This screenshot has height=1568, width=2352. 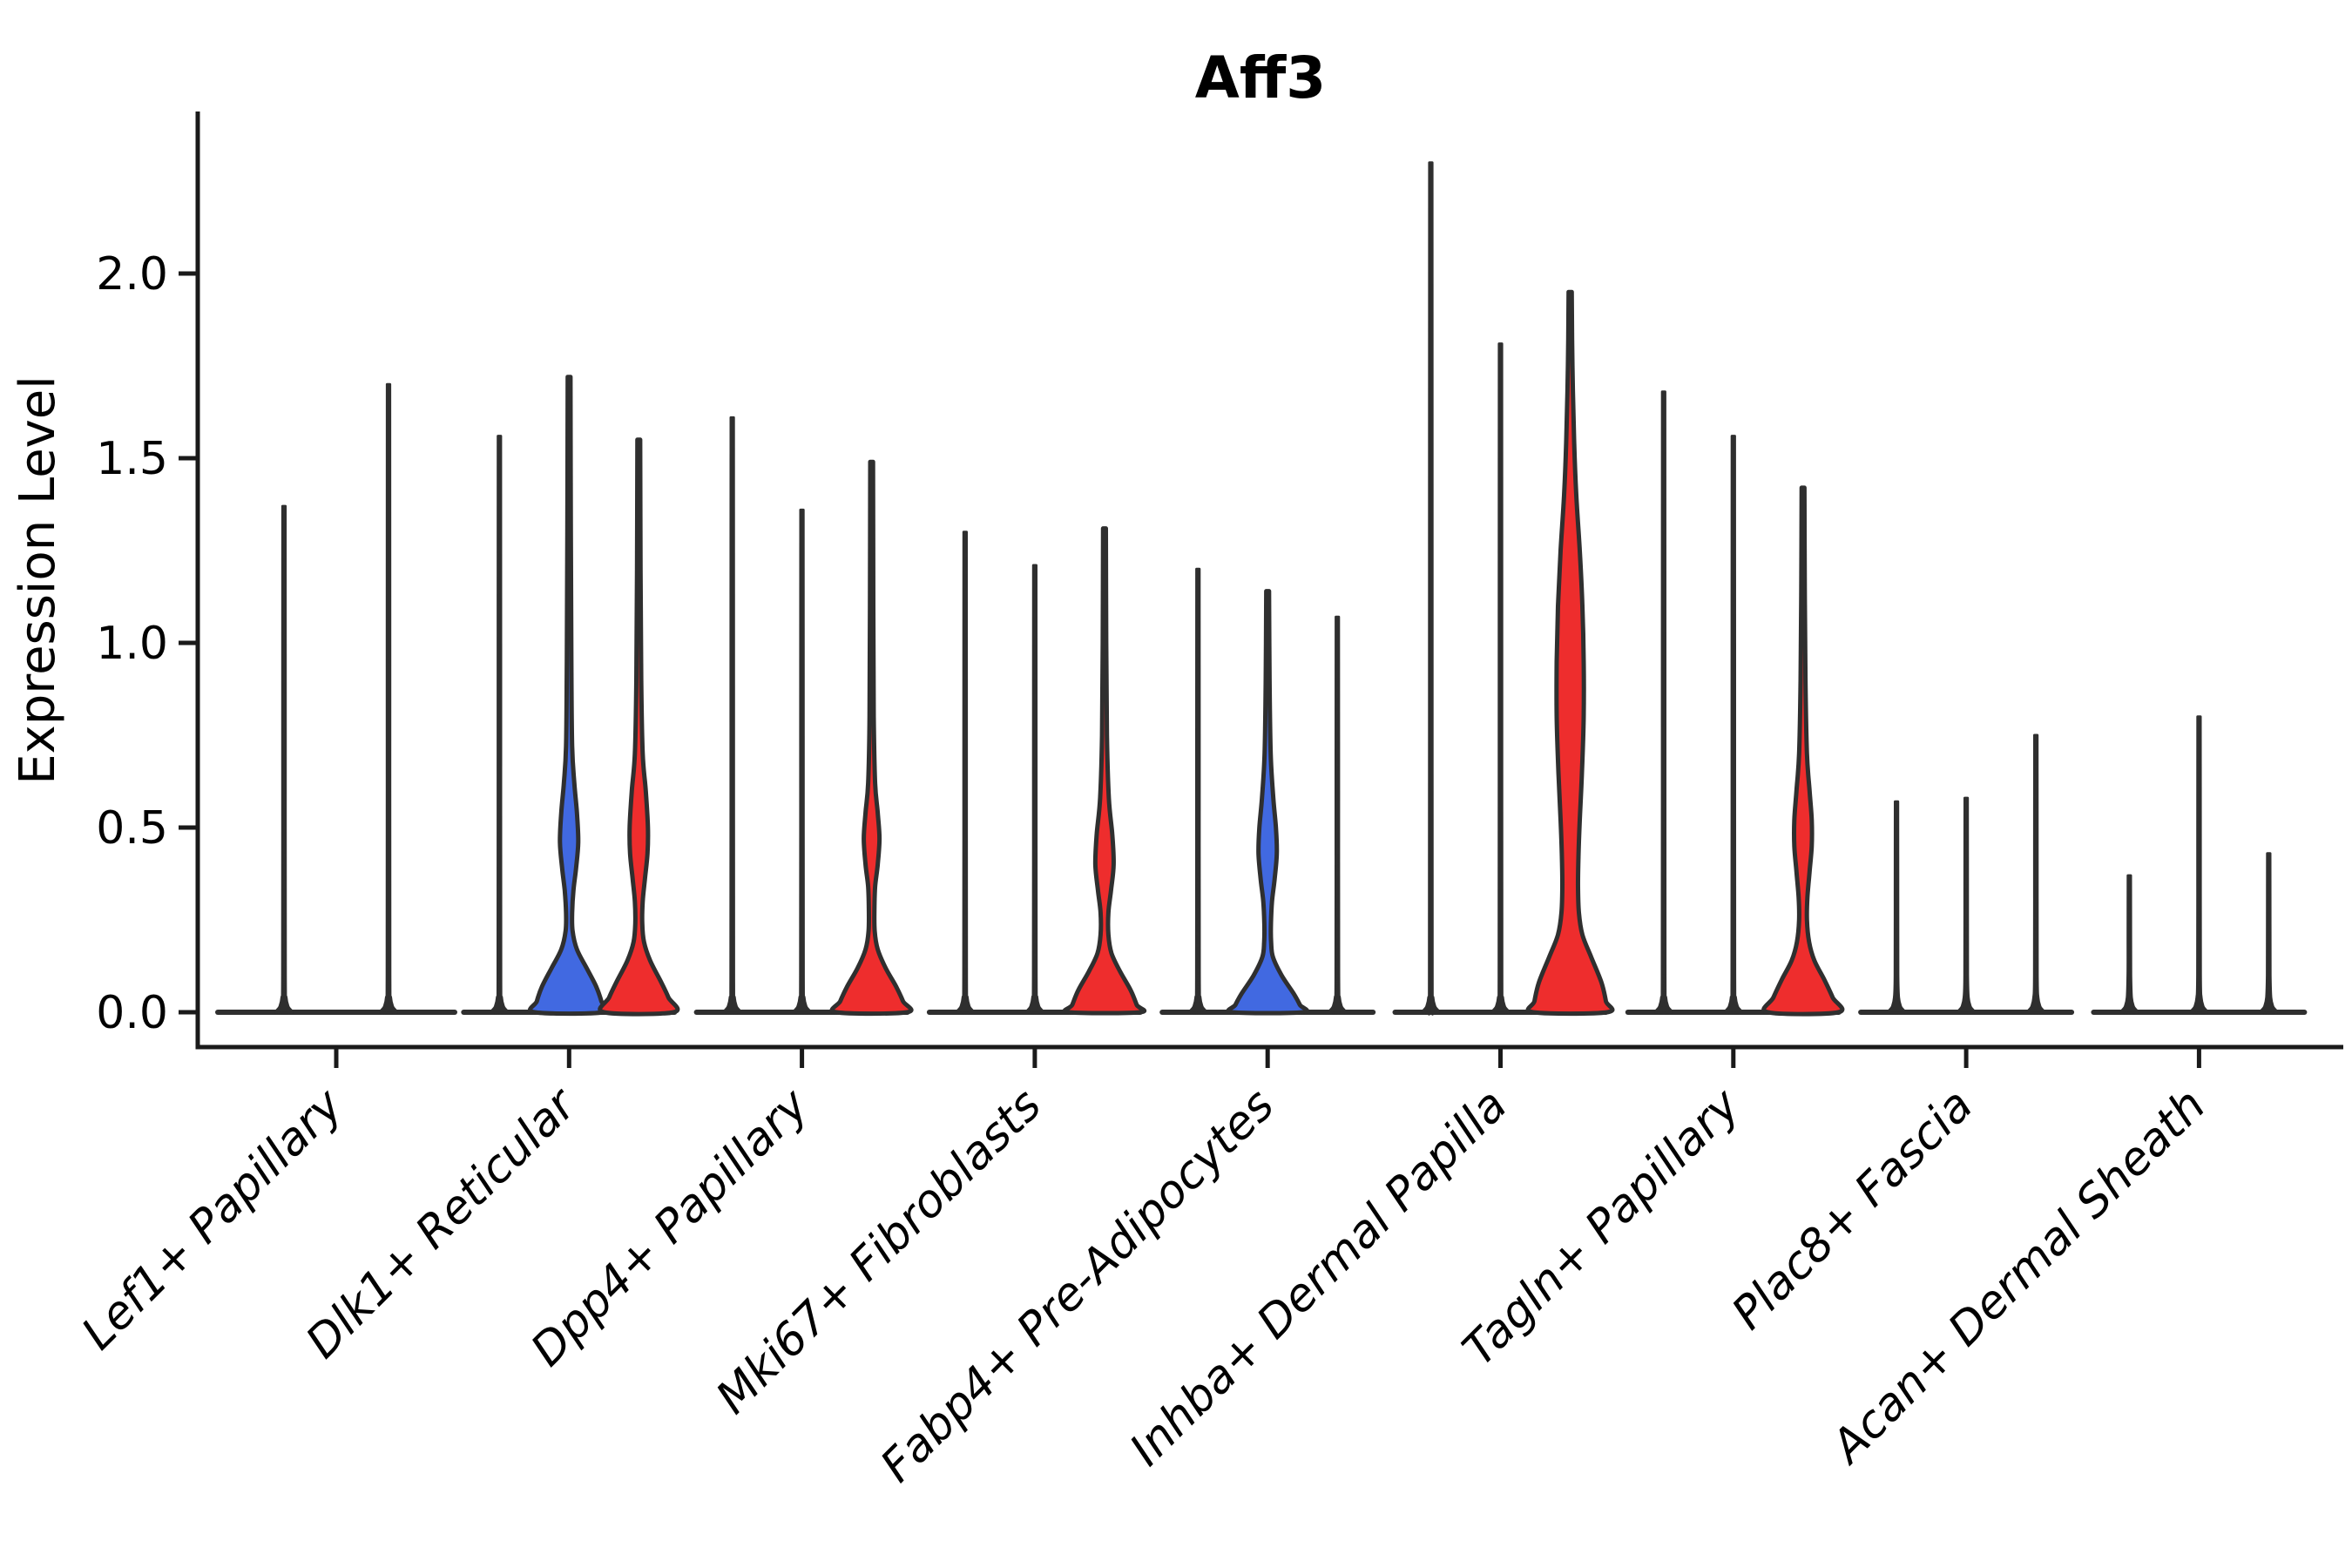 What do you see at coordinates (1260, 78) in the screenshot?
I see `chart-title: Aff3` at bounding box center [1260, 78].